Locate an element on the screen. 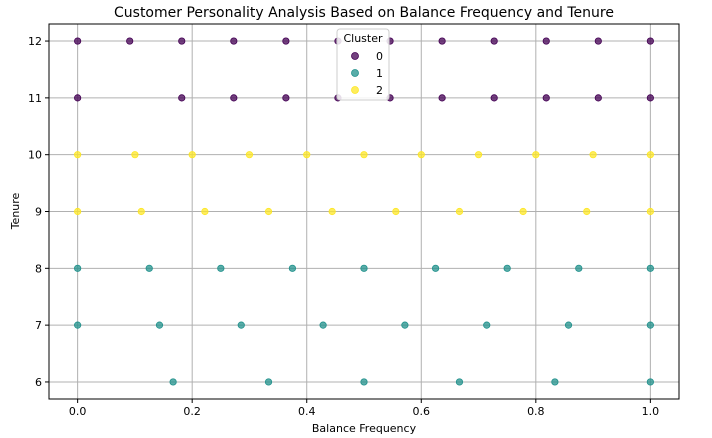  y-tick-label: 9 is located at coordinates (38, 212).